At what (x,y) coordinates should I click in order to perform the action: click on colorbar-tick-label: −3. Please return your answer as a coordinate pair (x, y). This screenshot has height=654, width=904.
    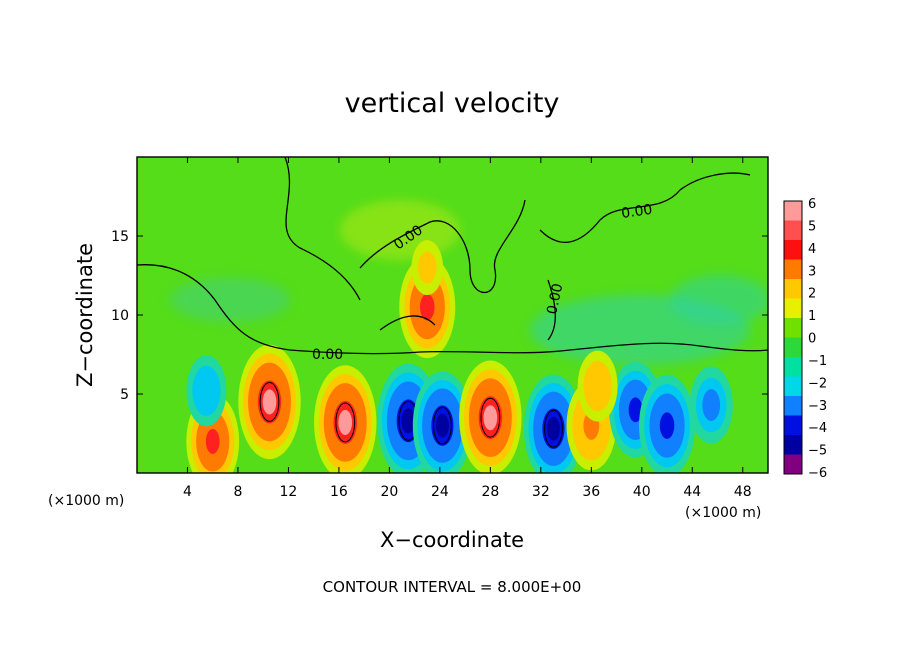
    Looking at the image, I should click on (817, 406).